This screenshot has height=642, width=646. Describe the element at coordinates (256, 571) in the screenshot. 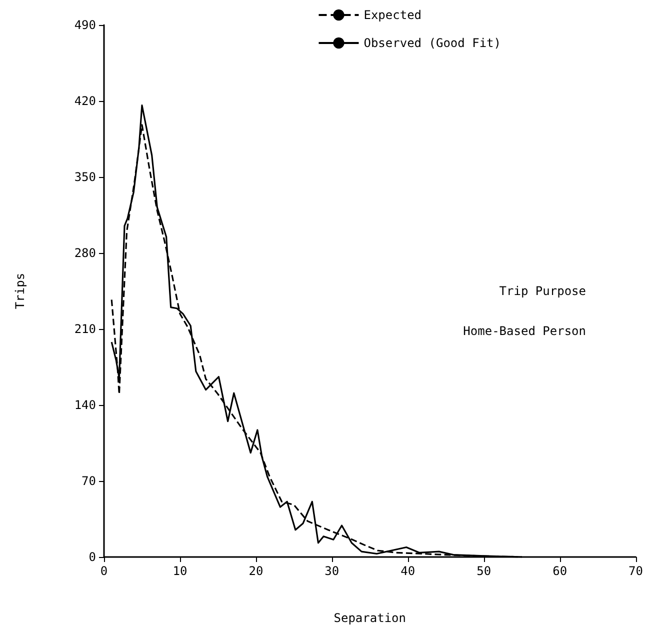

I see `x-tick-label: 20` at that location.